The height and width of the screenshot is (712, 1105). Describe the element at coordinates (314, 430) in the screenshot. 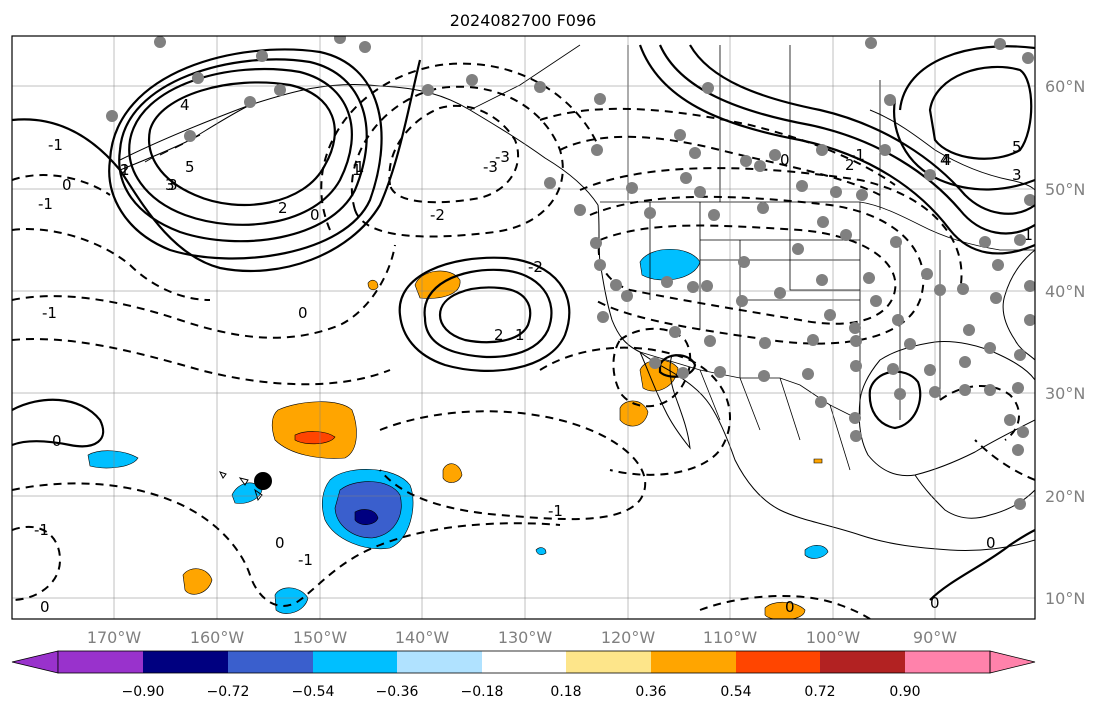

I see `shade-orange-west-large` at that location.